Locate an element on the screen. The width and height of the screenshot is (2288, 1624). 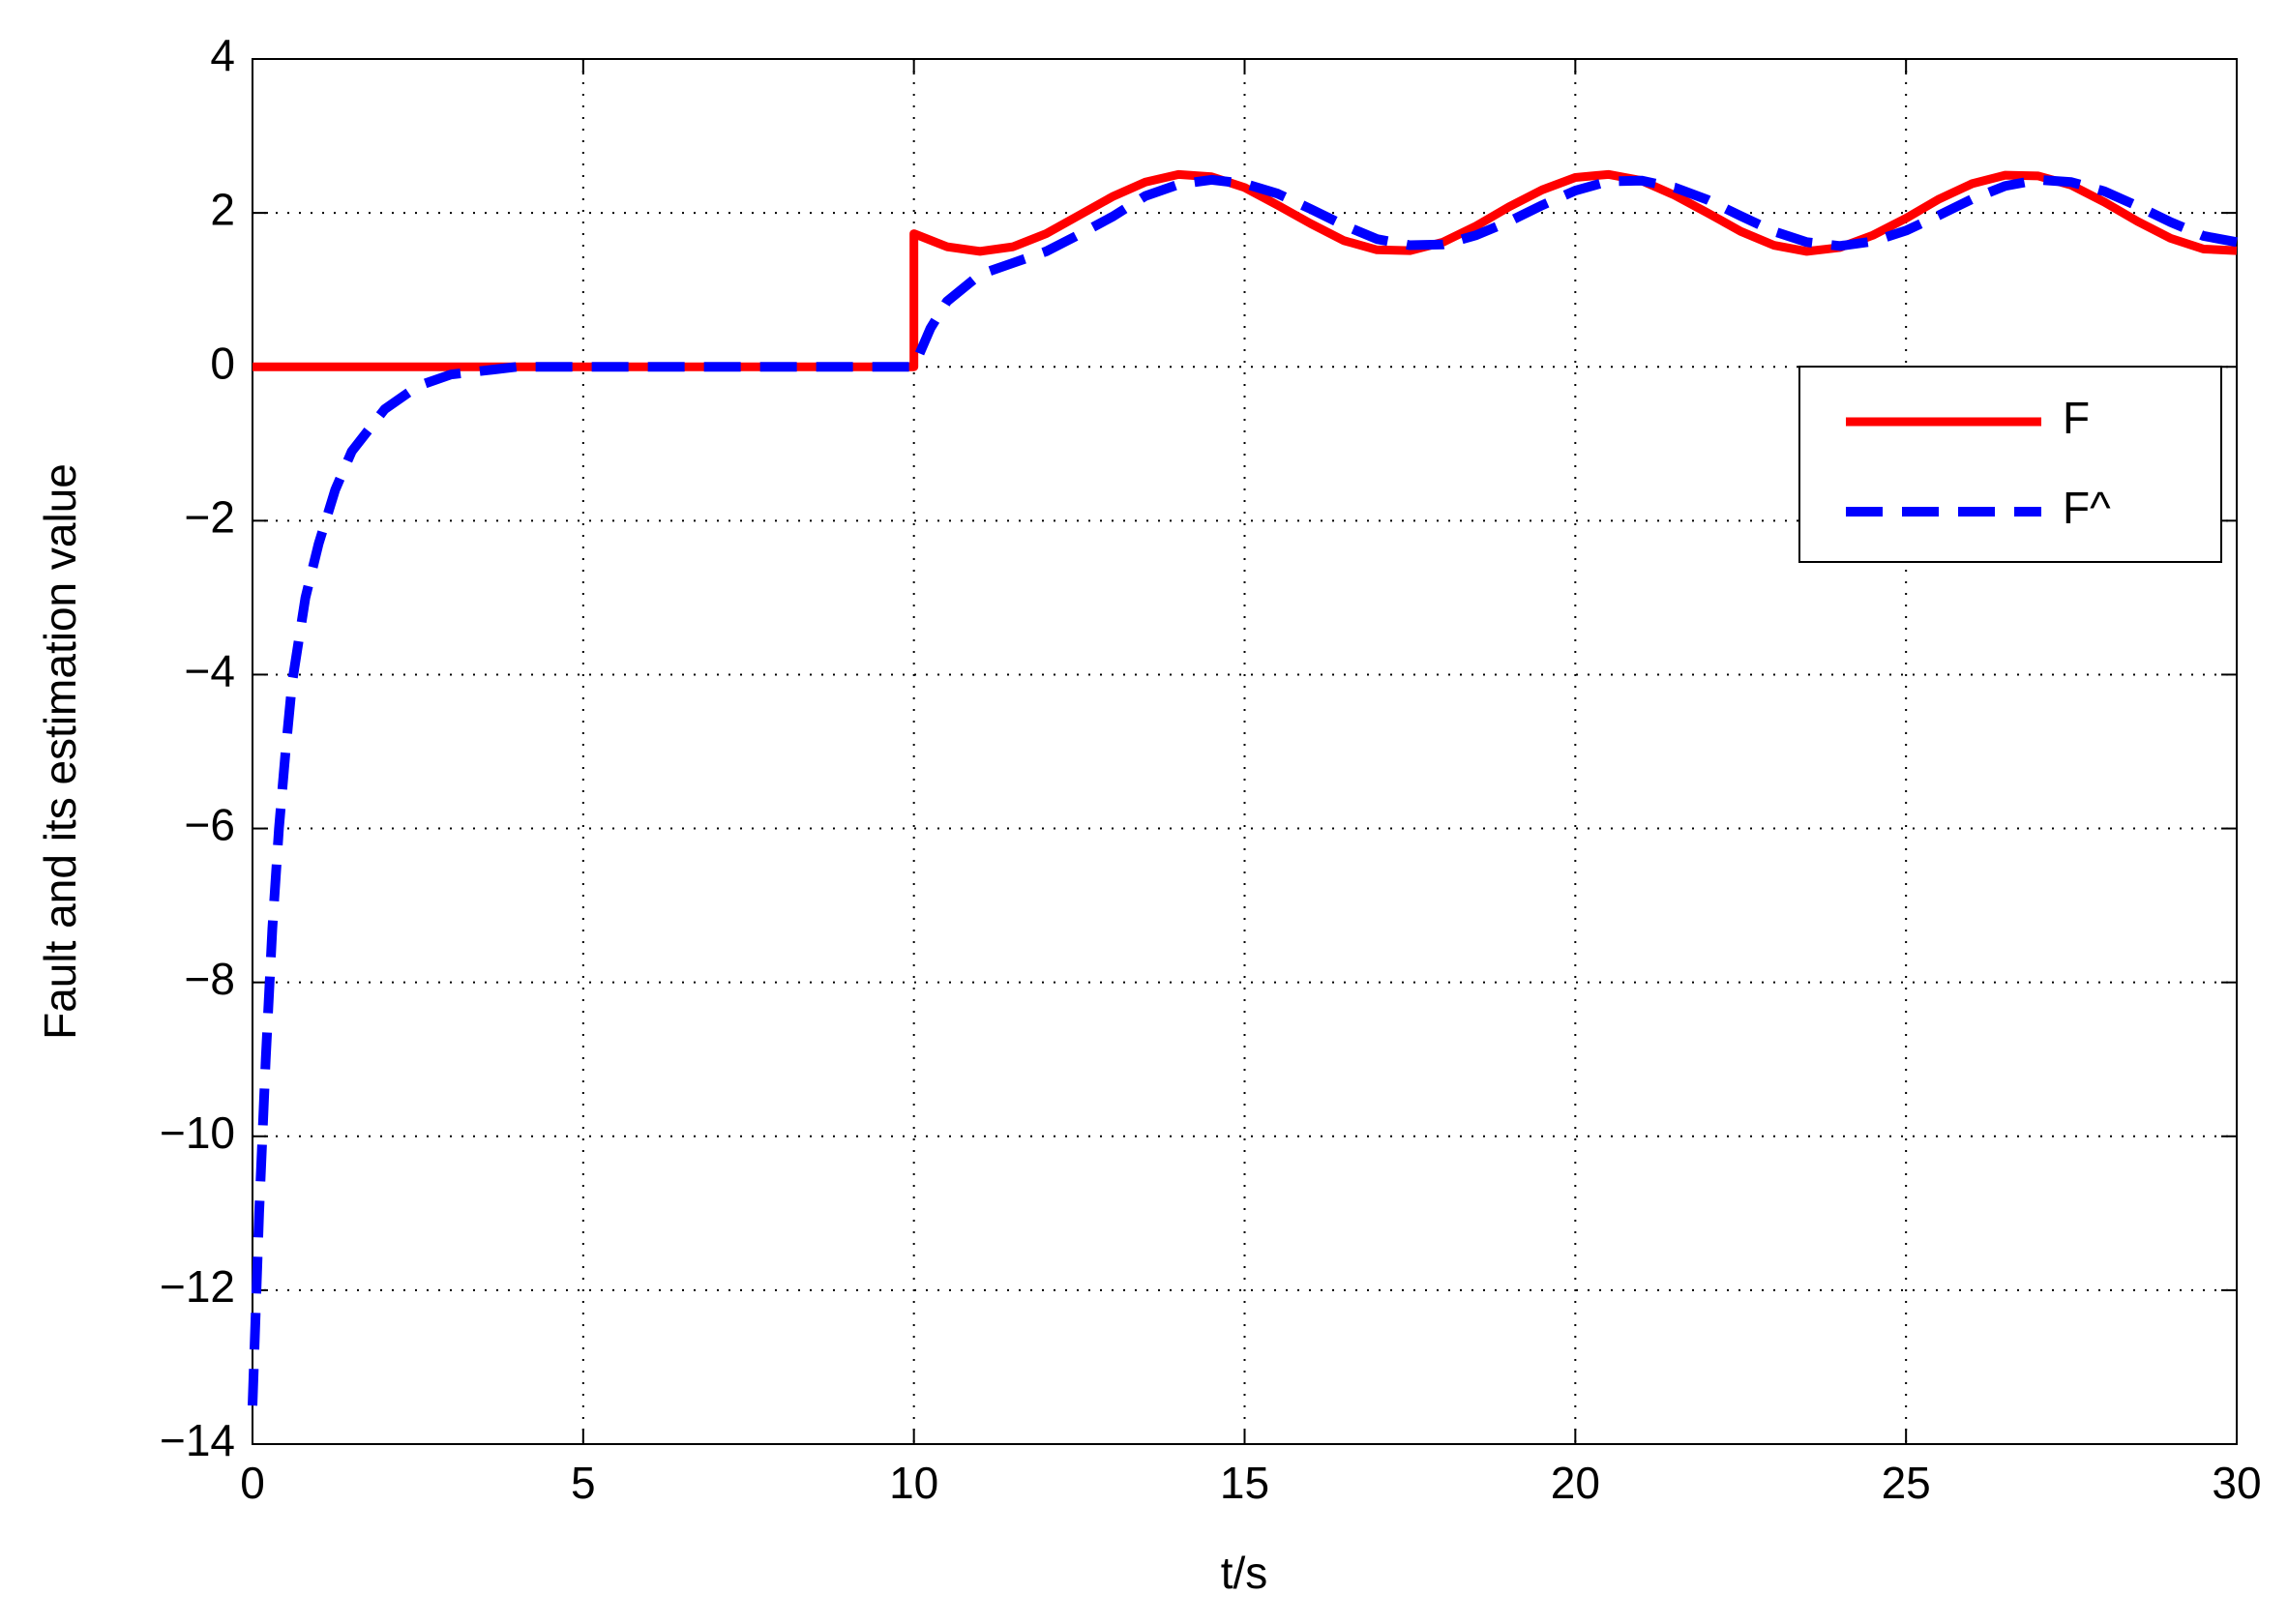
y-tick-label: 4 is located at coordinates (223, 55).